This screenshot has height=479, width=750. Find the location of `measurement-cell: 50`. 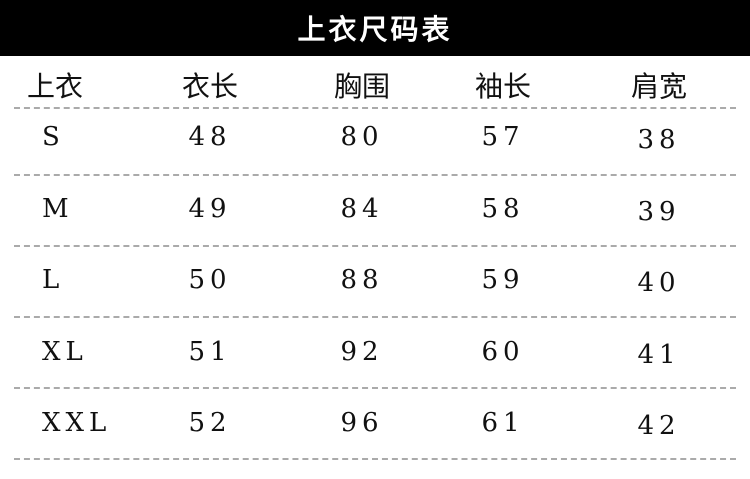

measurement-cell: 50 is located at coordinates (210, 280).